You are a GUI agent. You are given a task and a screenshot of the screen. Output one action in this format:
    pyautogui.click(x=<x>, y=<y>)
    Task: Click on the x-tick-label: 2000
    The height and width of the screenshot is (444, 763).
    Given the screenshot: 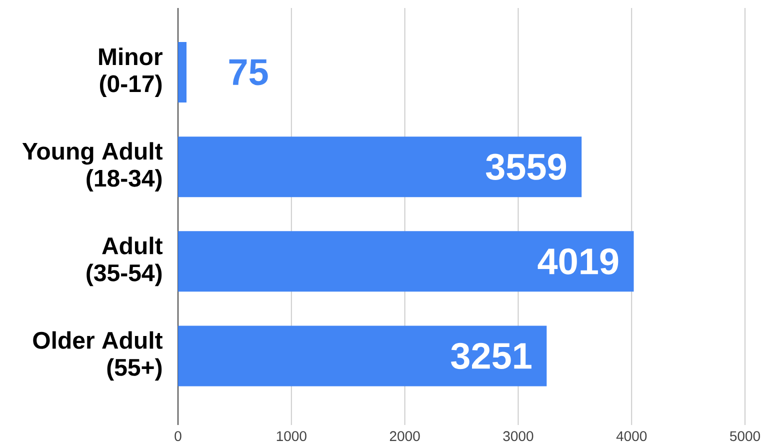 What is the action you would take?
    pyautogui.click(x=405, y=436)
    